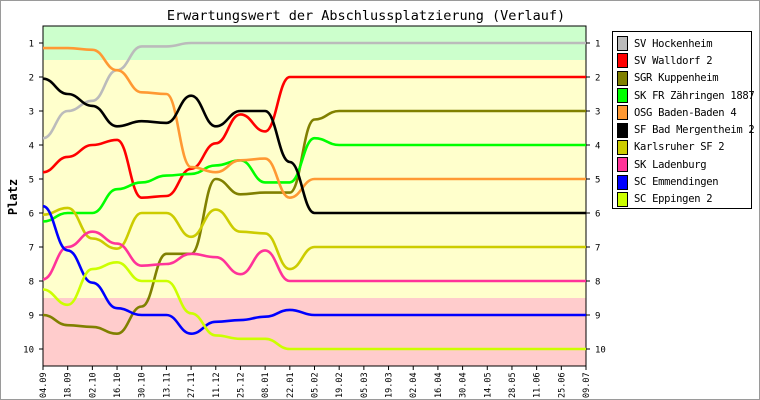  I want to click on legend-item: SF Bad Mergentheim 2, so click(686, 129).